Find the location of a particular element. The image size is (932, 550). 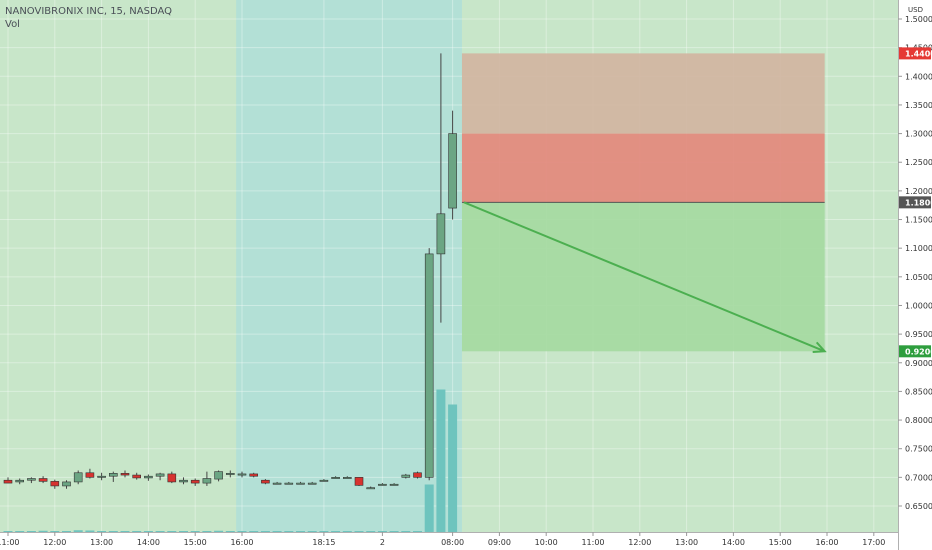

y-tick-label: 0.7500 is located at coordinates (918, 449).